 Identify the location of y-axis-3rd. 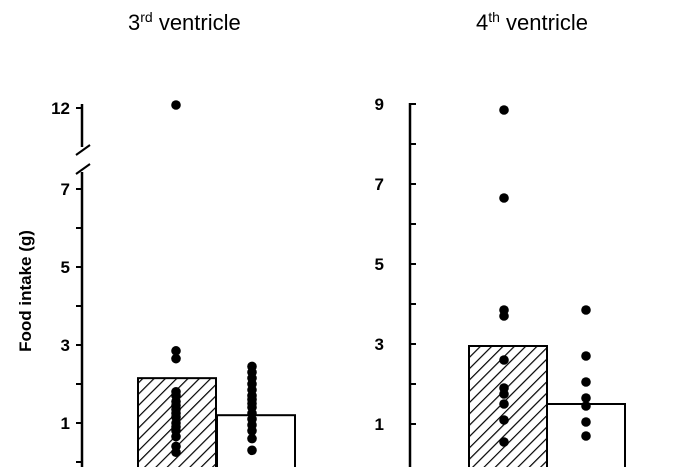
(83, 285).